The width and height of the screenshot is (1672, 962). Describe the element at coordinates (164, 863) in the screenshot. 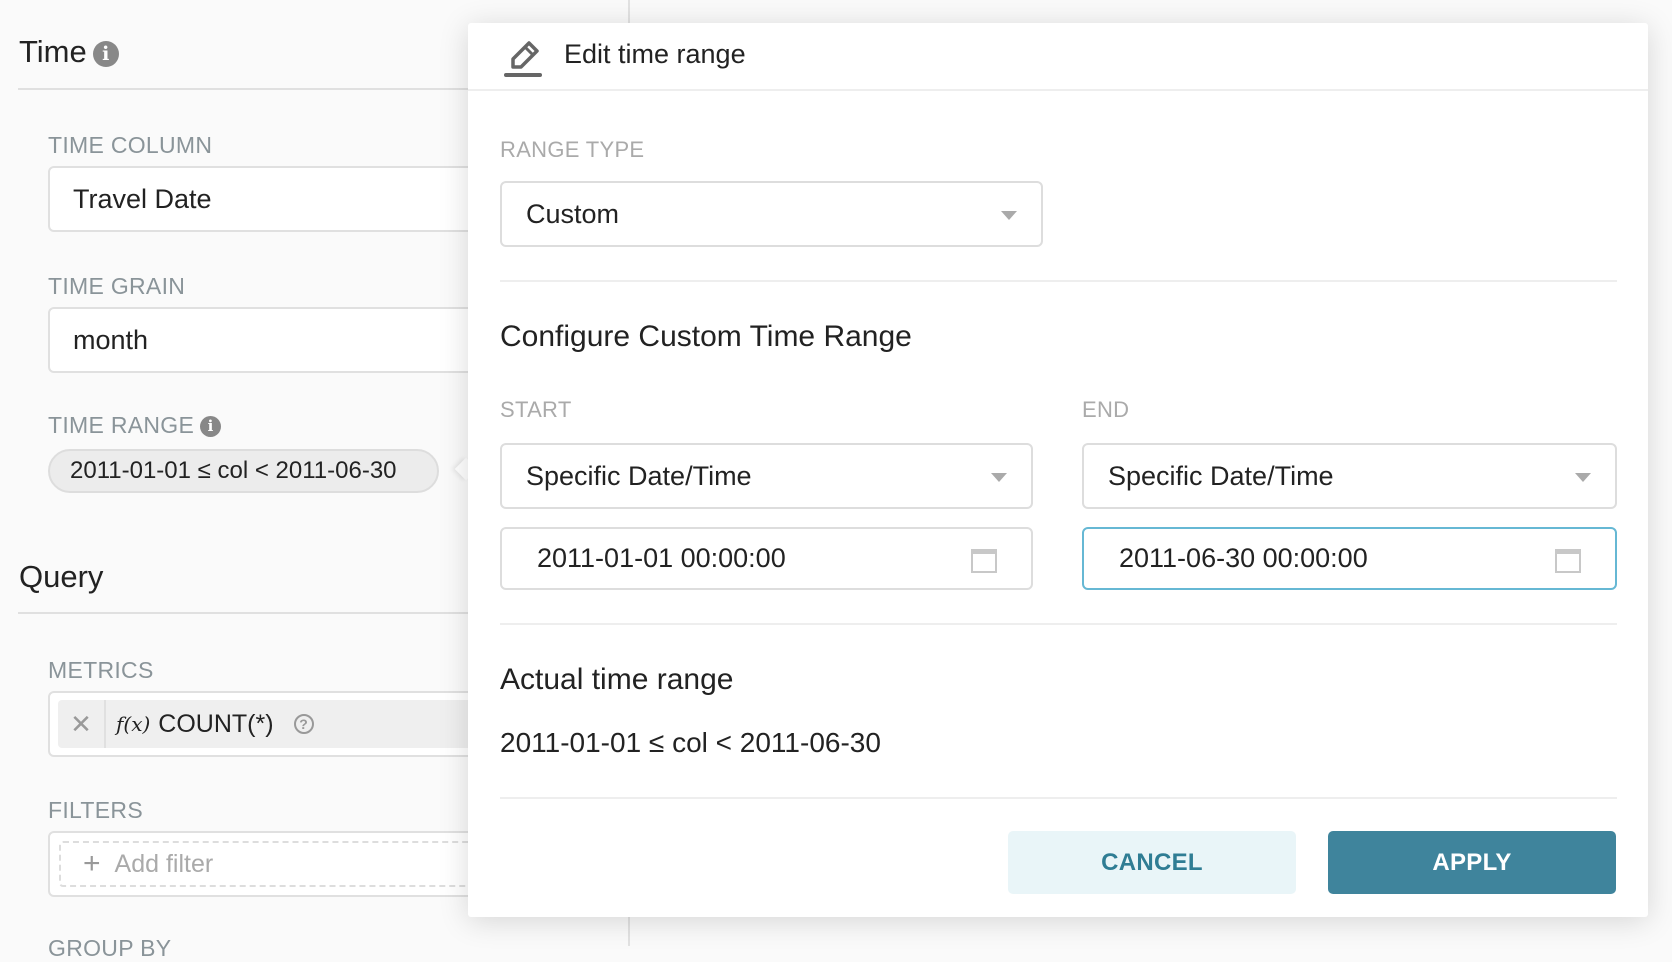

I see `add-filter-label: Add filter` at that location.